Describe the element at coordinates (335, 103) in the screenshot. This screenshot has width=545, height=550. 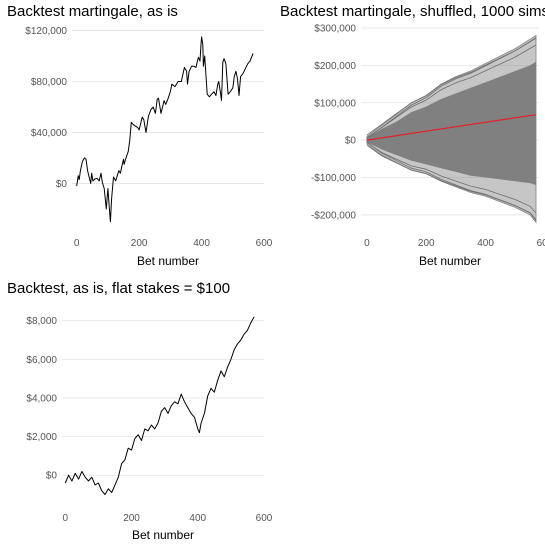
I see `y-tick-label: $100,000` at that location.